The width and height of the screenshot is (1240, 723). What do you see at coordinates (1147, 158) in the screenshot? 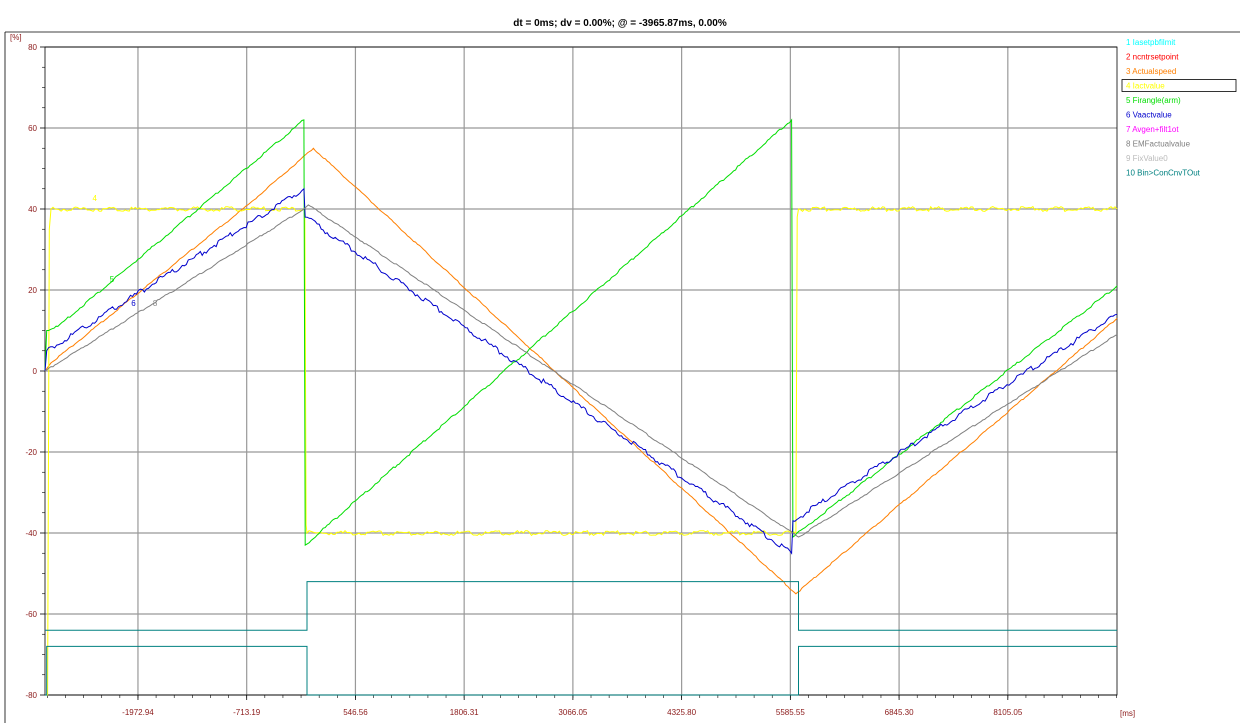
I see `legend-item: 9 FixValue0` at bounding box center [1147, 158].